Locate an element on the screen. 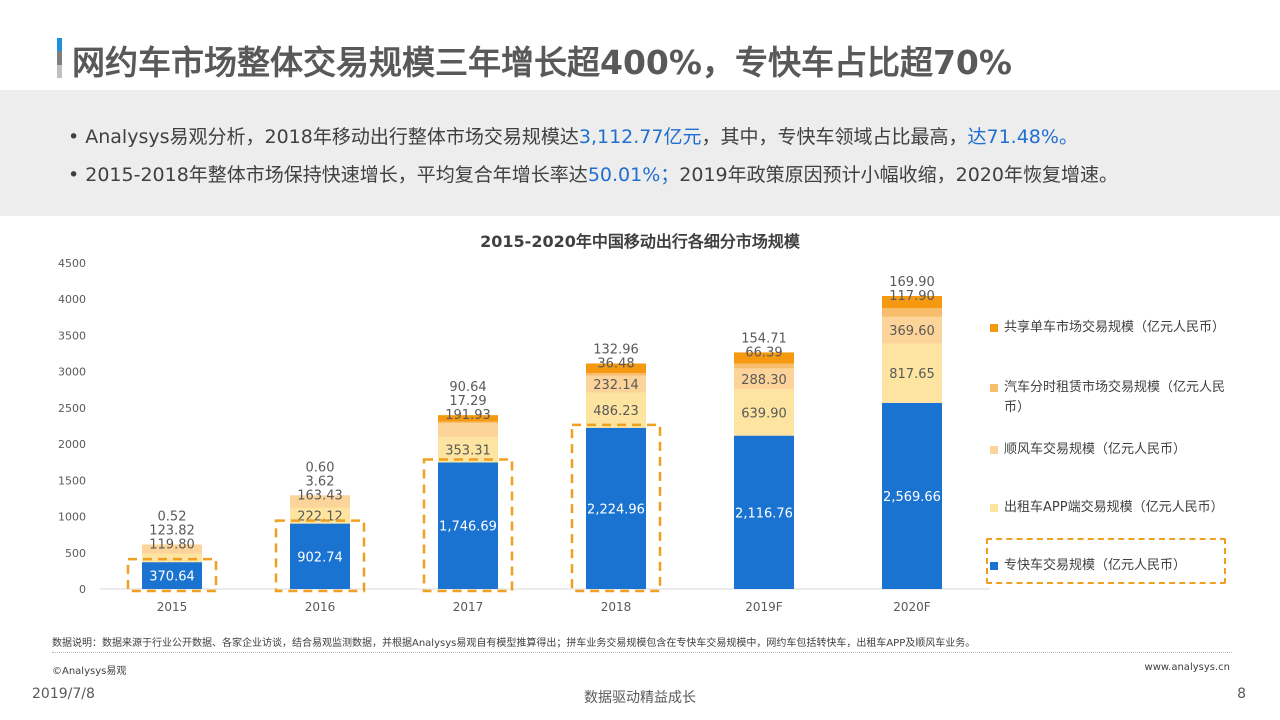 Image resolution: width=1280 pixels, height=720 pixels. bullet-highlight: 3,112.77亿元 is located at coordinates (640, 137).